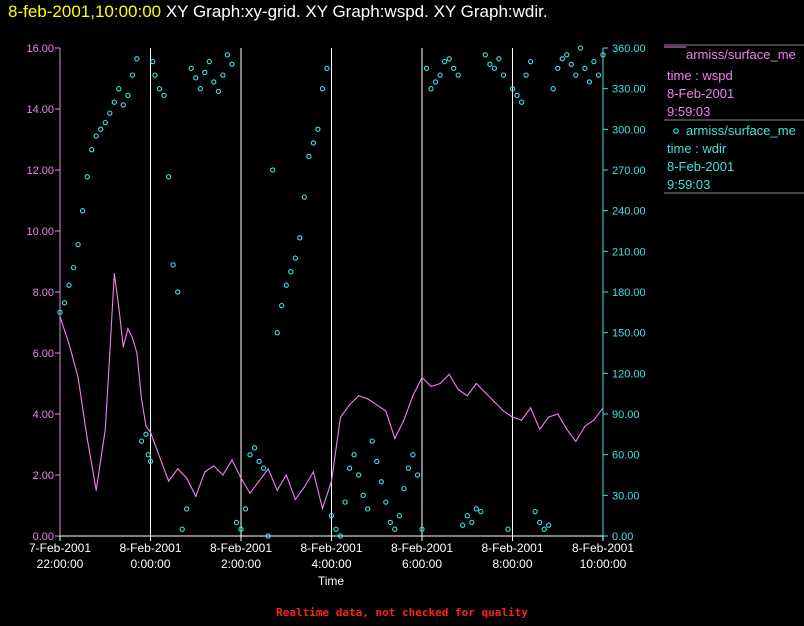 Image resolution: width=804 pixels, height=626 pixels. What do you see at coordinates (622, 537) in the screenshot?
I see `right-axis-tick-label: 0.00` at bounding box center [622, 537].